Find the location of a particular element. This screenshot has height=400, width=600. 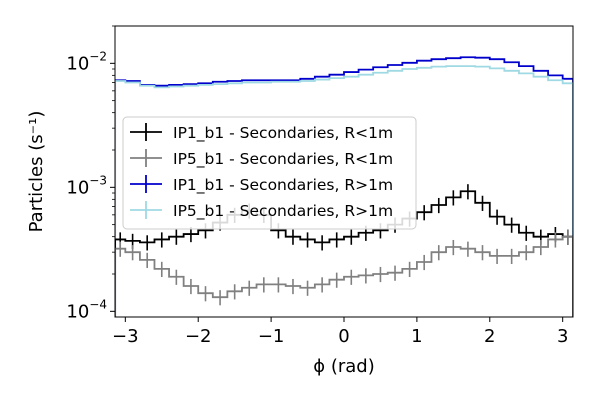

legend-entry: IP5_b1 - Secondaries, R>1m is located at coordinates (261, 211).